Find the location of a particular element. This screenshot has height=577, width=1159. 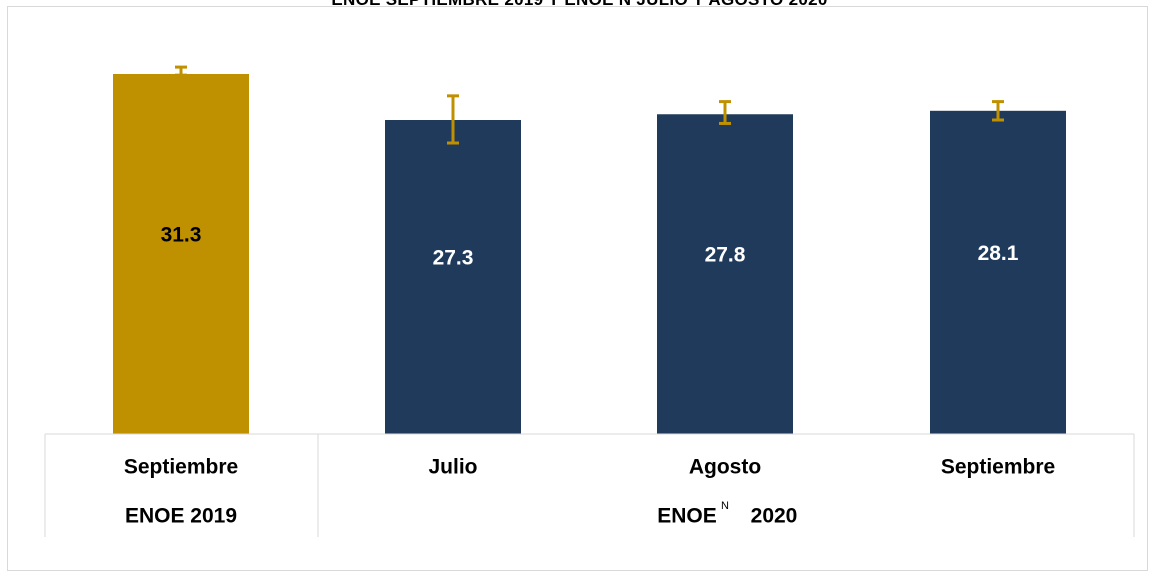

group-label: ENOE 2019 is located at coordinates (181, 516).